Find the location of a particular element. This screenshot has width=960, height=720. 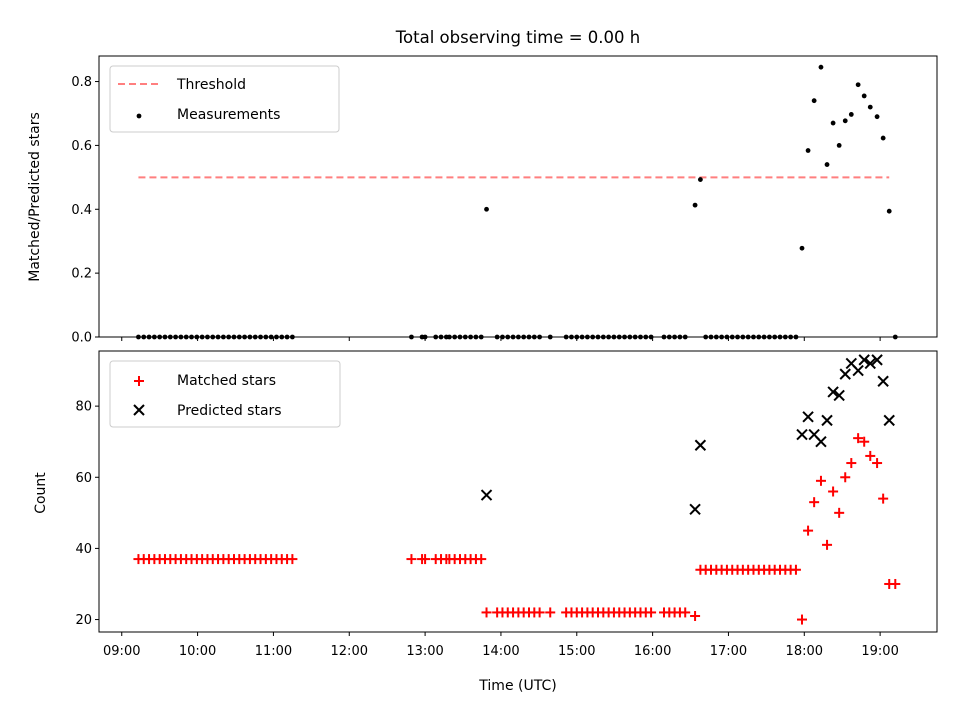

y-tick-label: 60 is located at coordinates (83, 478).